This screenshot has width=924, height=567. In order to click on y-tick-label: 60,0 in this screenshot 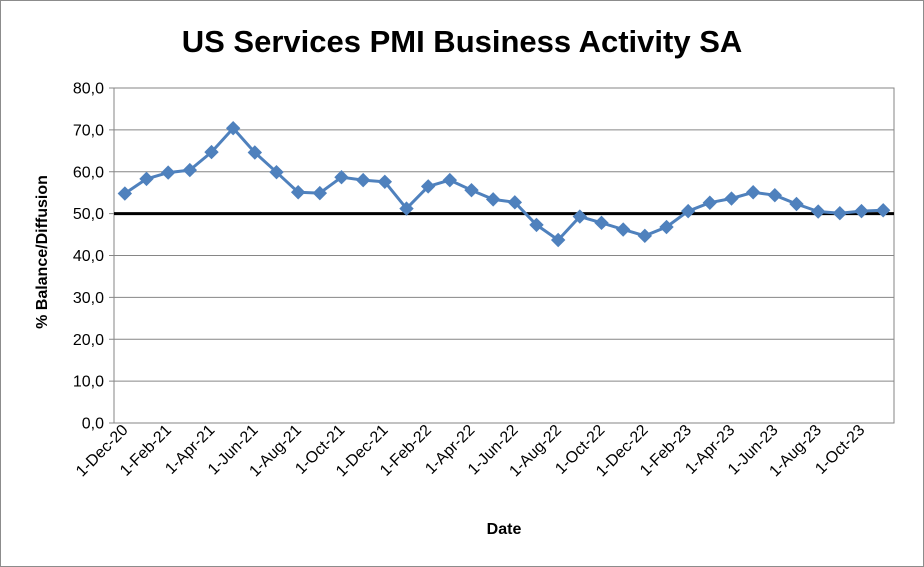, I will do `click(88, 172)`.